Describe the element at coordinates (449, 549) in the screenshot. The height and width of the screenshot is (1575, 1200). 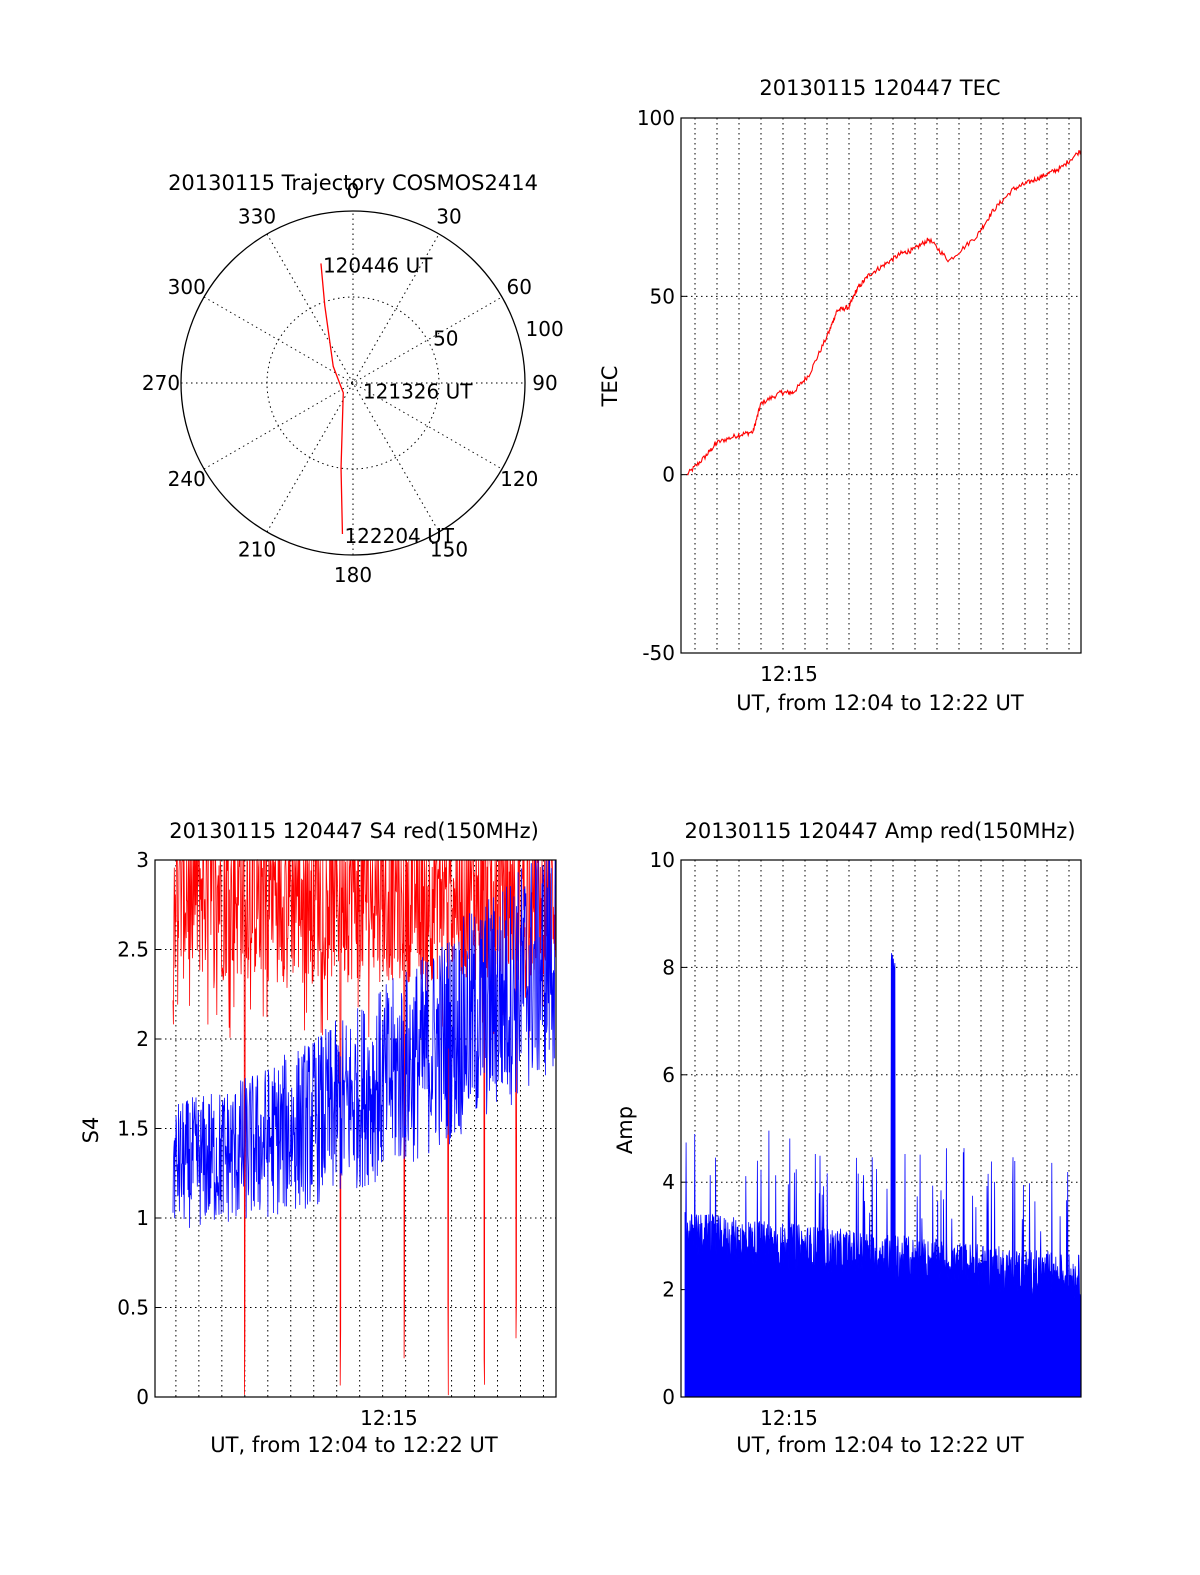
I see `polar-azimuth-label: 150` at that location.